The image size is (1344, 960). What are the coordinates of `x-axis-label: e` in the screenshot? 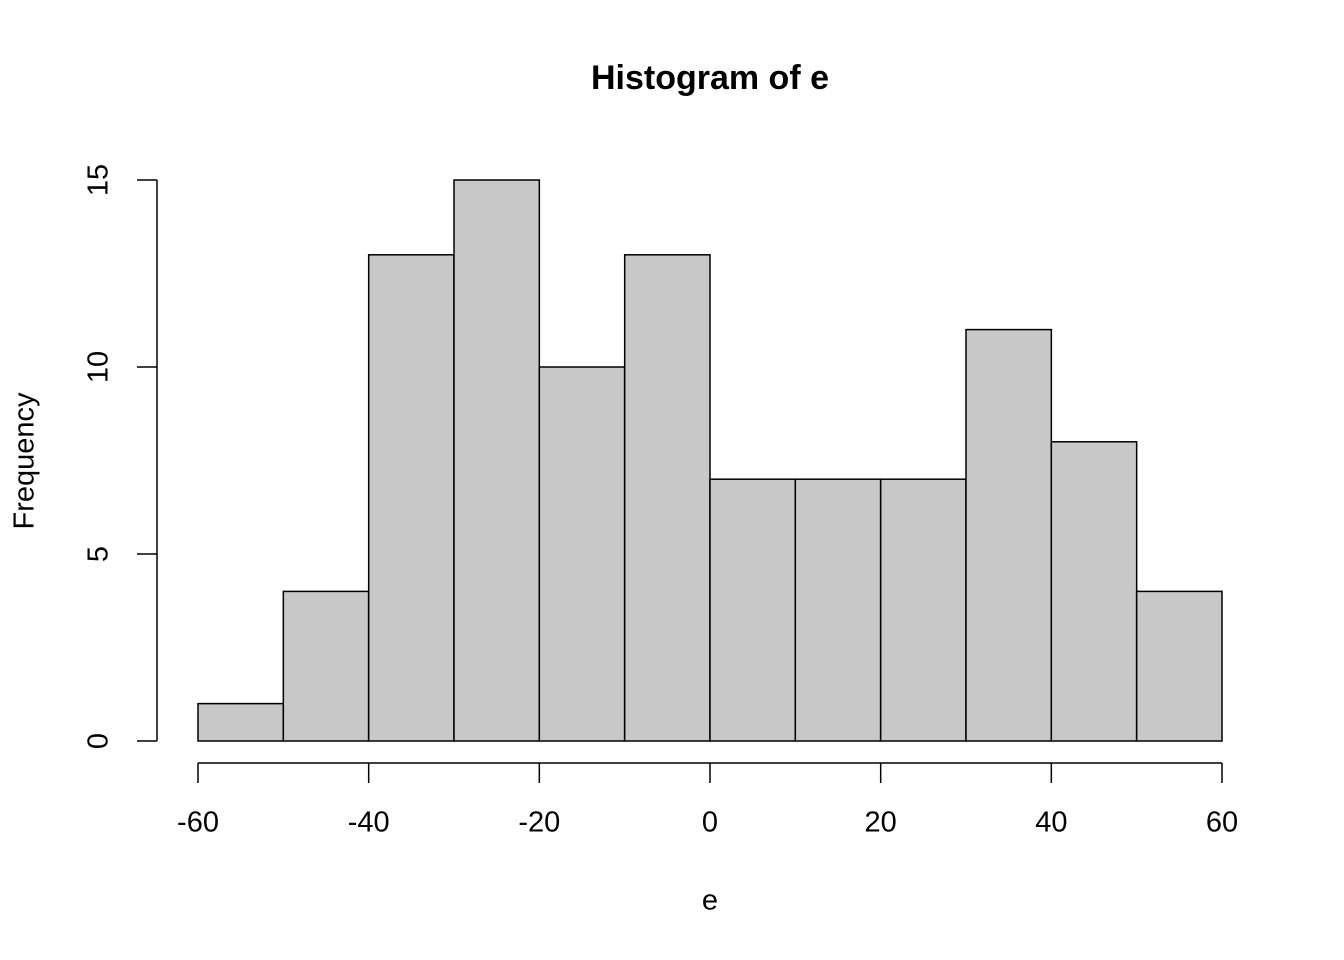 It's located at (710, 901).